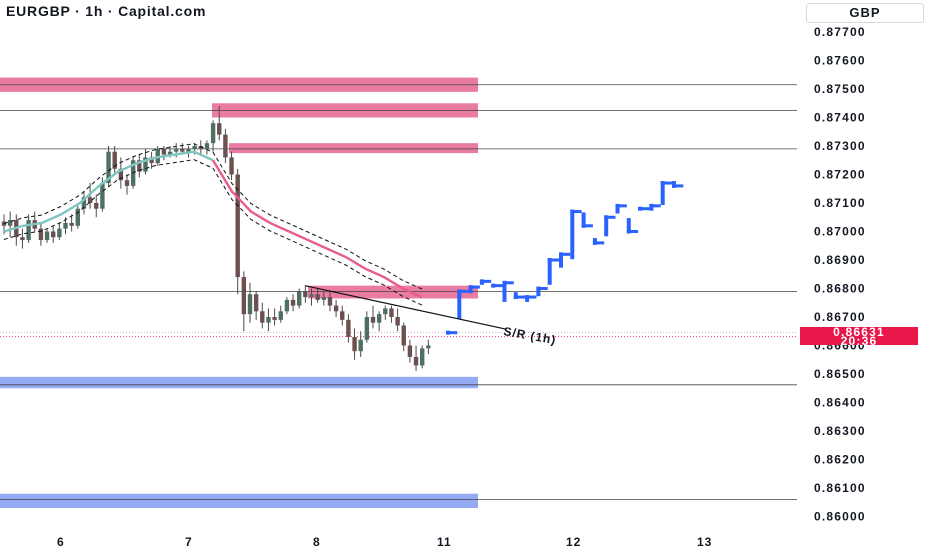  I want to click on envelope-upper-line, so click(213, 216).